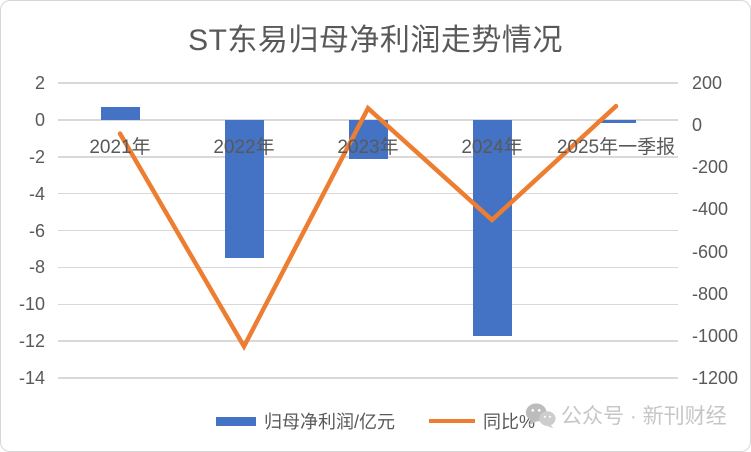 Image resolution: width=751 pixels, height=452 pixels. What do you see at coordinates (368, 147) in the screenshot?
I see `x-axis-label: 2023年` at bounding box center [368, 147].